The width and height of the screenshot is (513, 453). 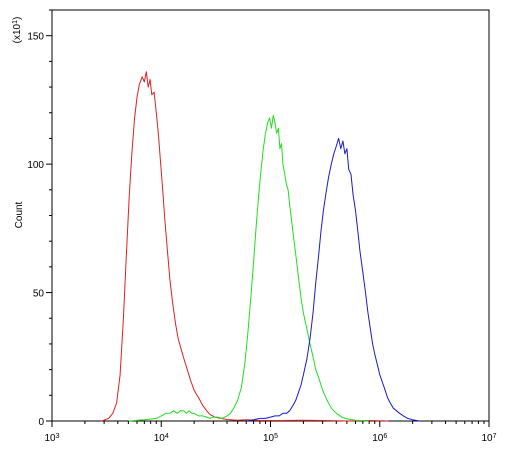 I want to click on y-tick-label: 50, so click(x=39, y=294).